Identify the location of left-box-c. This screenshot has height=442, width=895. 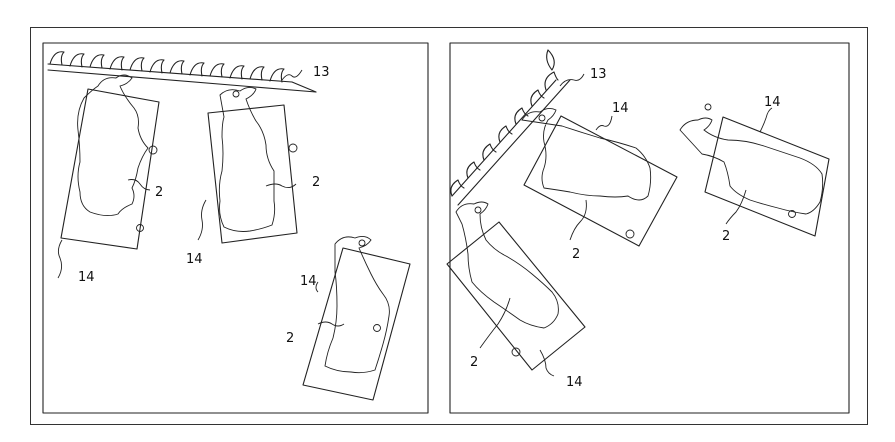
(356, 318).